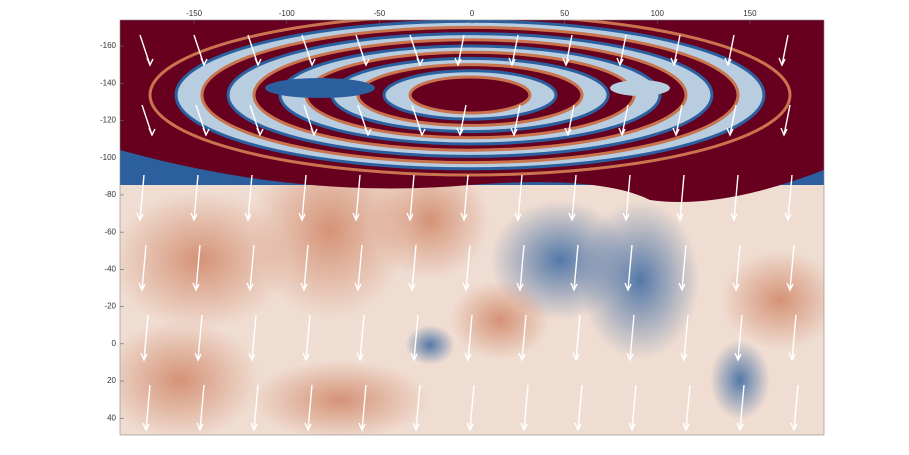 The width and height of the screenshot is (909, 455). I want to click on field-core, so click(320, 88).